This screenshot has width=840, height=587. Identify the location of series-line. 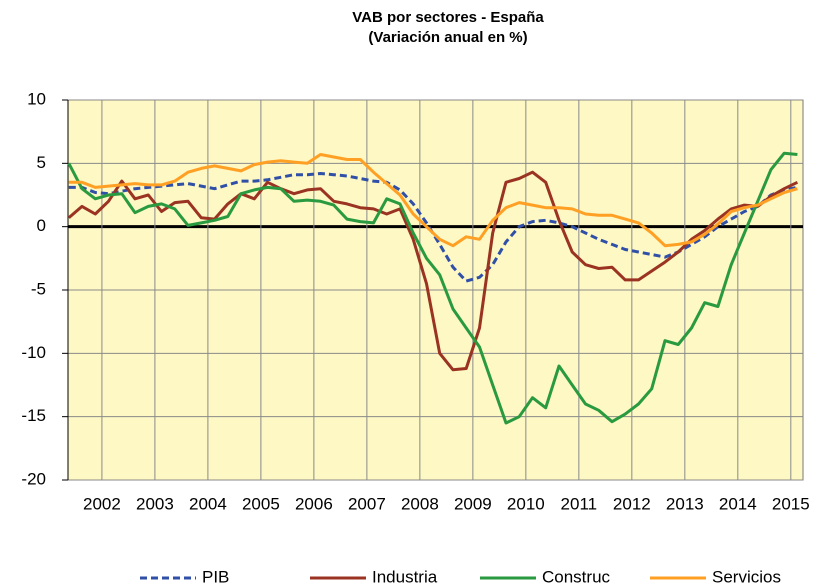
(433, 200).